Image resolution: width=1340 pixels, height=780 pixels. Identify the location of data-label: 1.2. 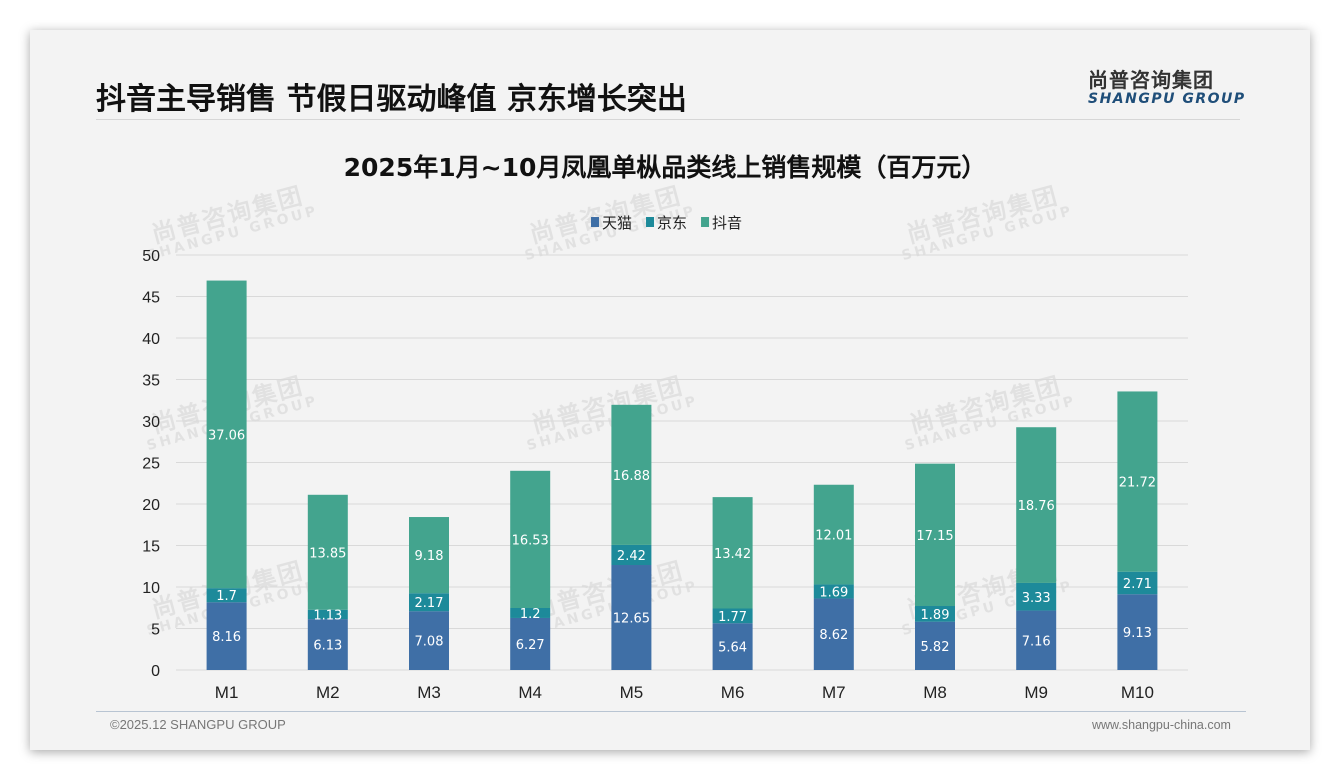
(530, 614).